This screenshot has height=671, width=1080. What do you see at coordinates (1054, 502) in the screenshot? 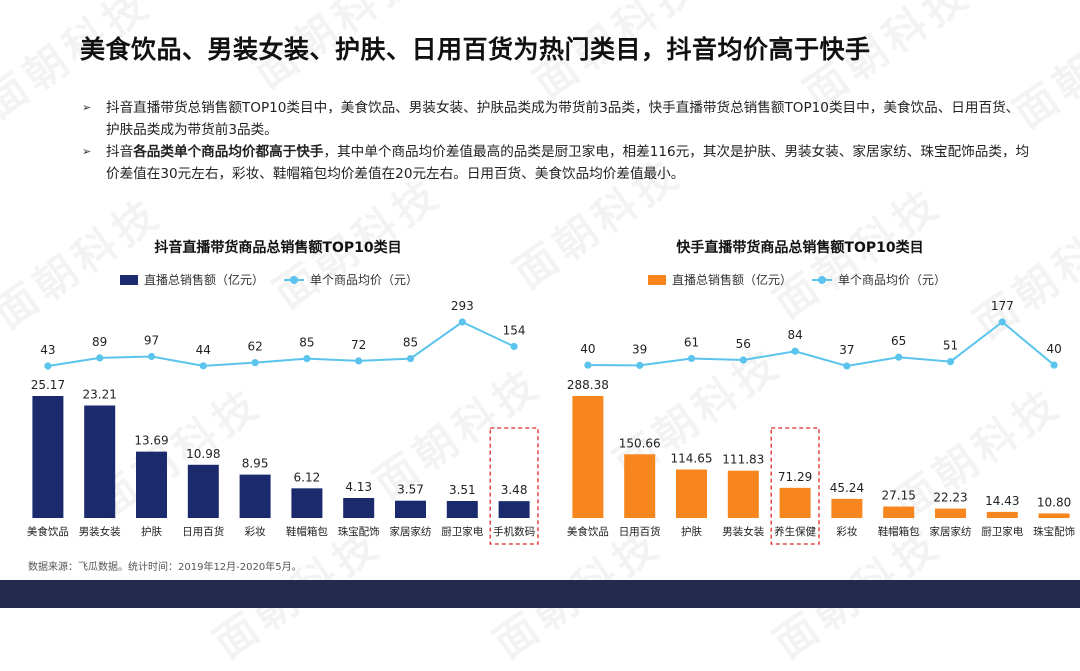
I see `kuaishou-bar-label: 10.80` at bounding box center [1054, 502].